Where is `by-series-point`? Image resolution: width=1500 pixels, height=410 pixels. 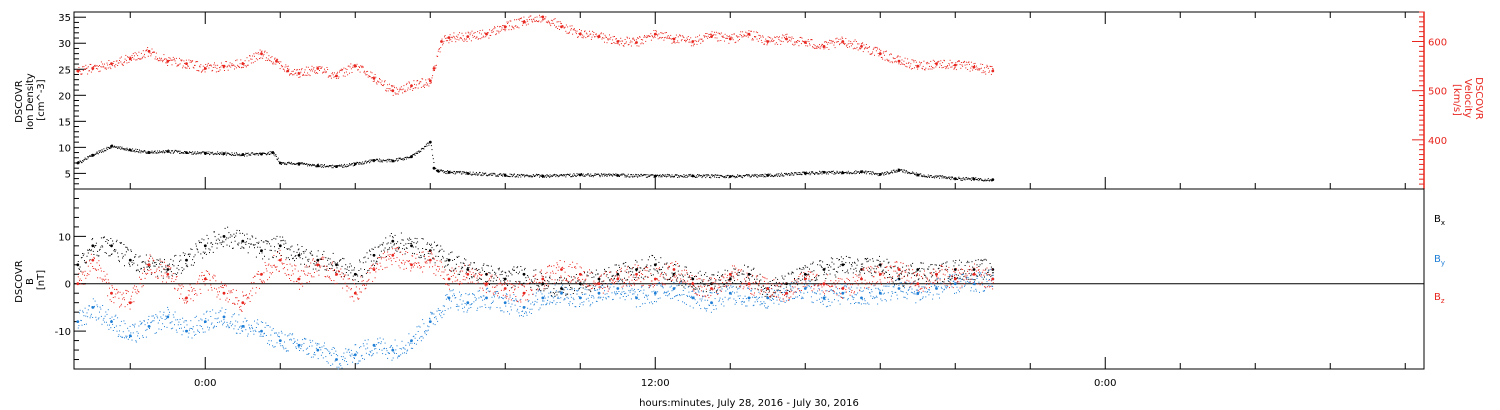 by-series-point is located at coordinates (561, 293).